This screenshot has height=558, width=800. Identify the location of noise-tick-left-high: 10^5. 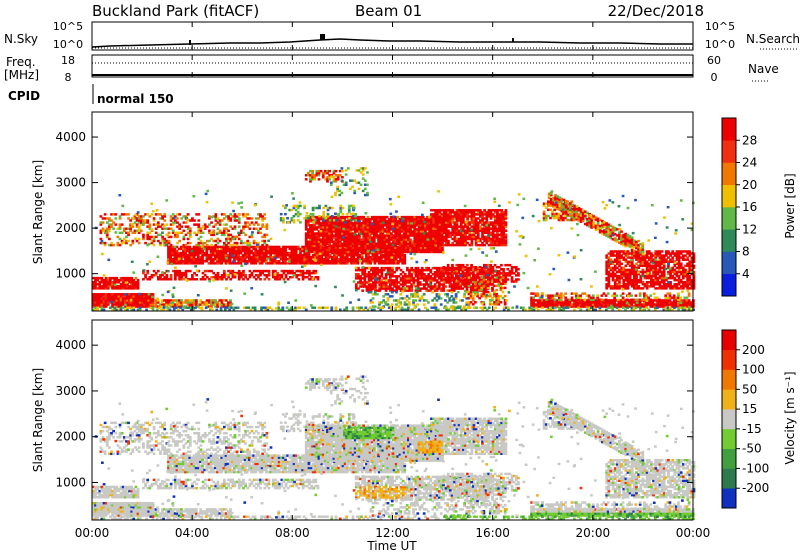
(68, 26).